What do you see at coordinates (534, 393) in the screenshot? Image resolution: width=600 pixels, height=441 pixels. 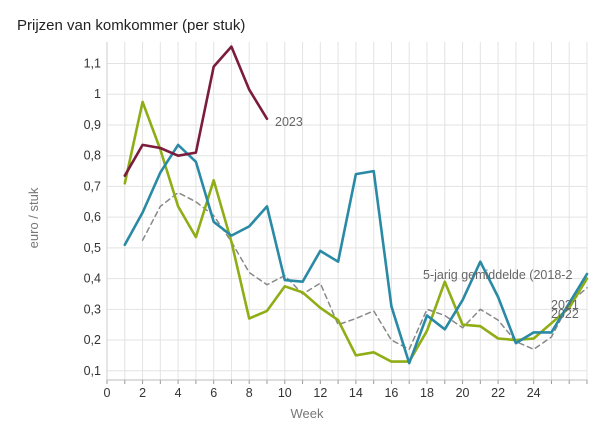 I see `x-tick-label: 24` at bounding box center [534, 393].